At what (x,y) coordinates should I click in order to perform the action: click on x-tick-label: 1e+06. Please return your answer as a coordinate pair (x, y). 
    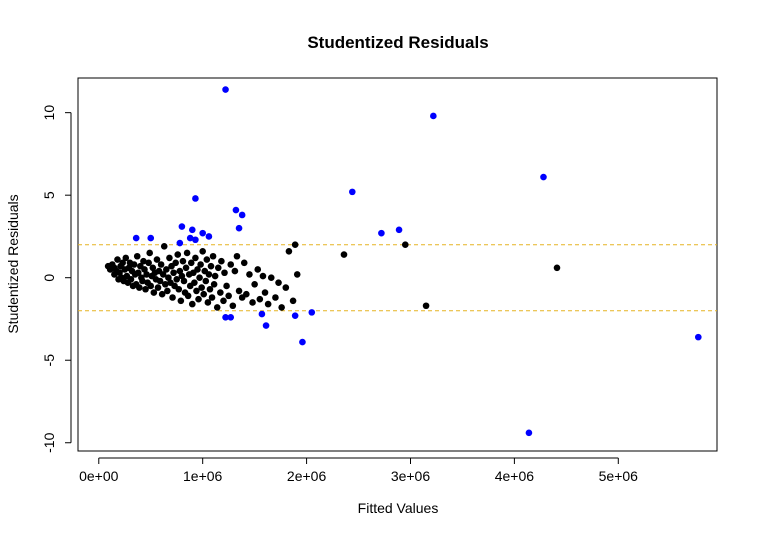
    Looking at the image, I should click on (203, 476).